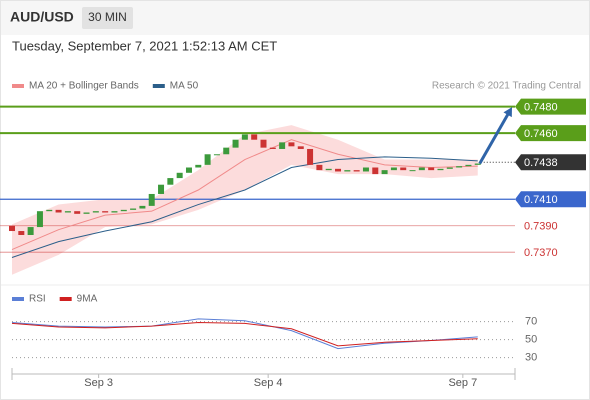 The image size is (590, 400). Describe the element at coordinates (541, 253) in the screenshot. I see `level-label: 0.7370` at that location.